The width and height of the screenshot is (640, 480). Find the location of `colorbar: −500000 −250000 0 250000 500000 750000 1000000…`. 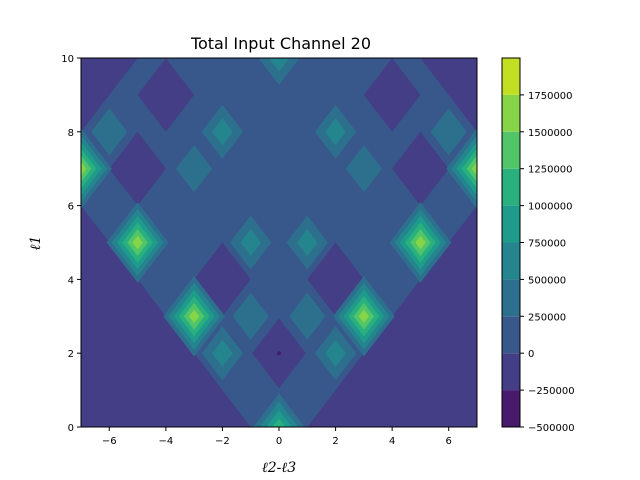

colorbar: −500000 −250000 0 250000 500000 750000 1000000… is located at coordinates (538, 245).